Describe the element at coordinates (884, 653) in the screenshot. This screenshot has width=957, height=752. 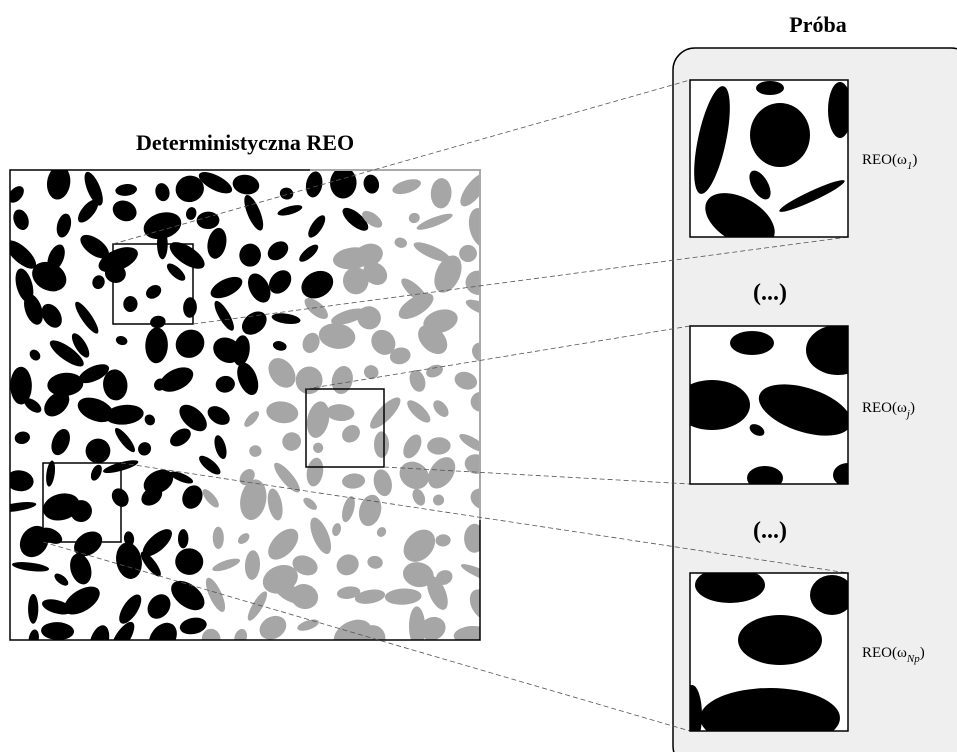
I see `label-text: REO(ω` at that location.